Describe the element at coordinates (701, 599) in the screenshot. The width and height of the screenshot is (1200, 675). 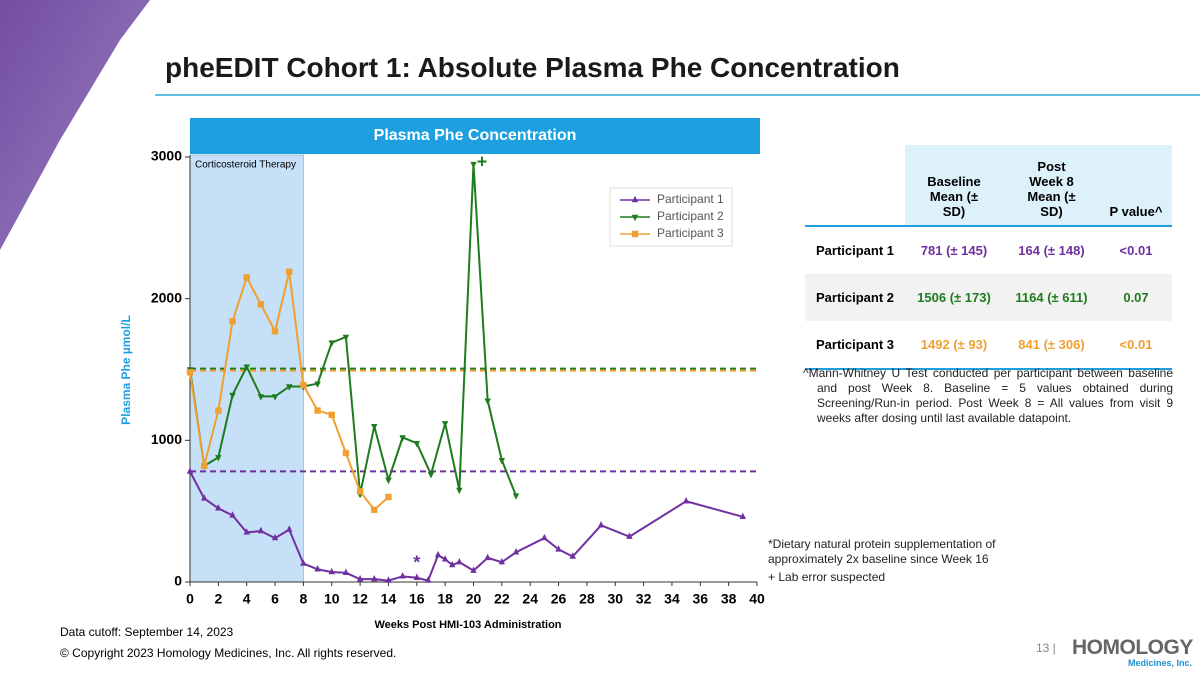
I see `x-tick-label: 36` at that location.